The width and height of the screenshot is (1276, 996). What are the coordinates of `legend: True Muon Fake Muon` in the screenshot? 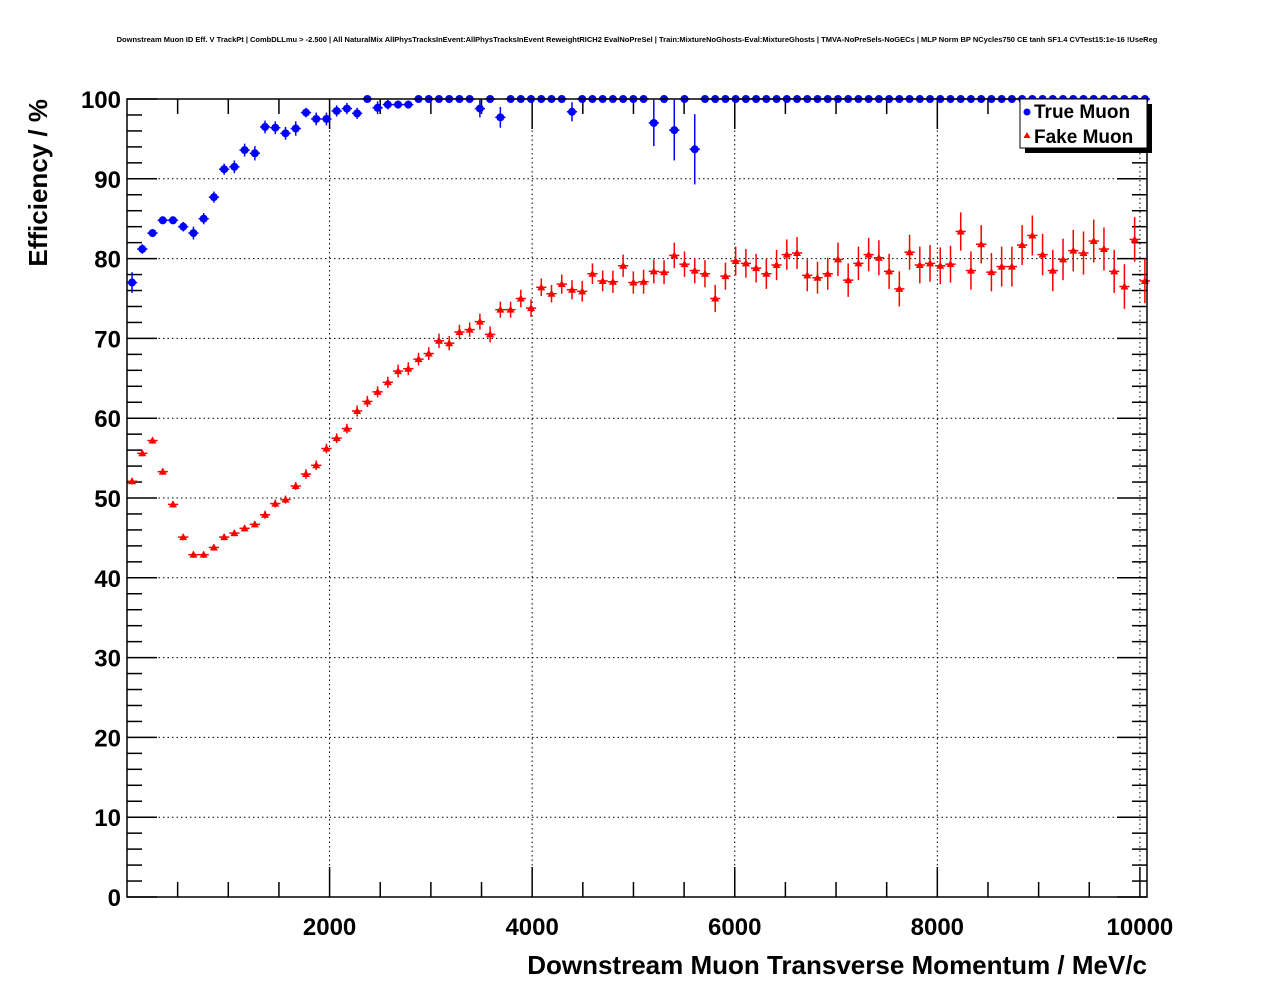 It's located at (1085, 125).